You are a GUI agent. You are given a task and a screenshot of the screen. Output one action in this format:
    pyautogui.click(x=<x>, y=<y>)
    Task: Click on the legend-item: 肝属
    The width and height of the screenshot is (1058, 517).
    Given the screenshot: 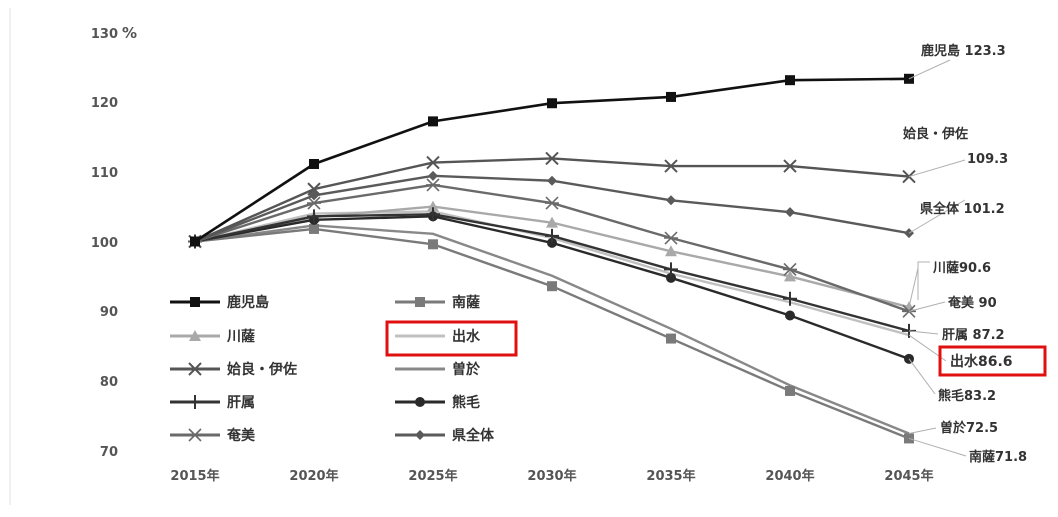 What is the action you would take?
    pyautogui.click(x=212, y=403)
    